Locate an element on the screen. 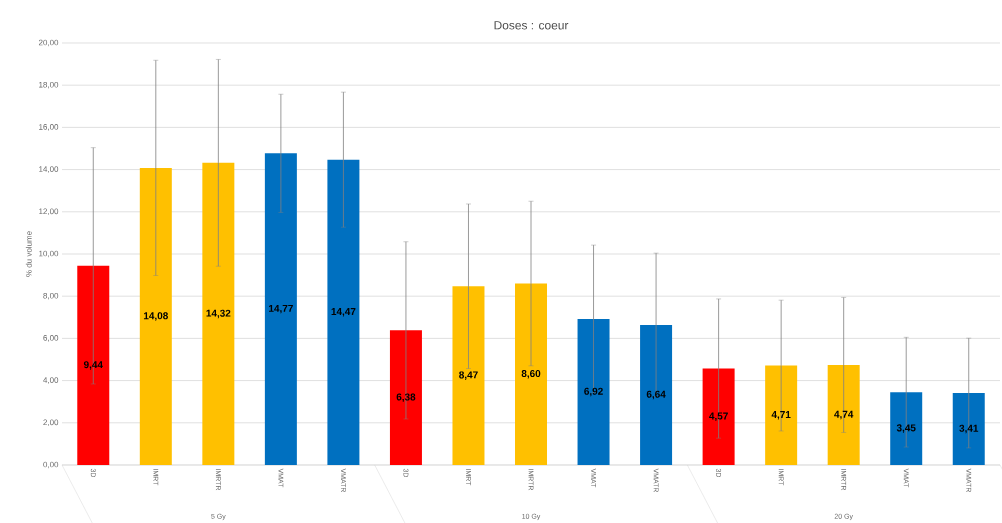 This screenshot has height=523, width=1002. data-label: 4,74 is located at coordinates (844, 415).